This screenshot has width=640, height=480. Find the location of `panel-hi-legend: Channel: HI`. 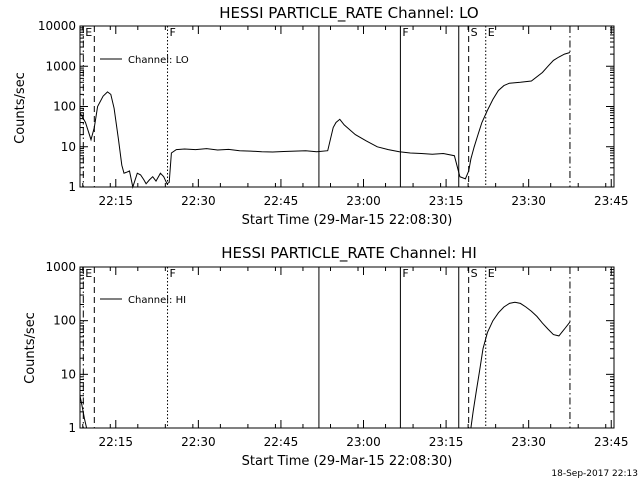

panel-hi-legend: Channel: HI is located at coordinates (143, 300).